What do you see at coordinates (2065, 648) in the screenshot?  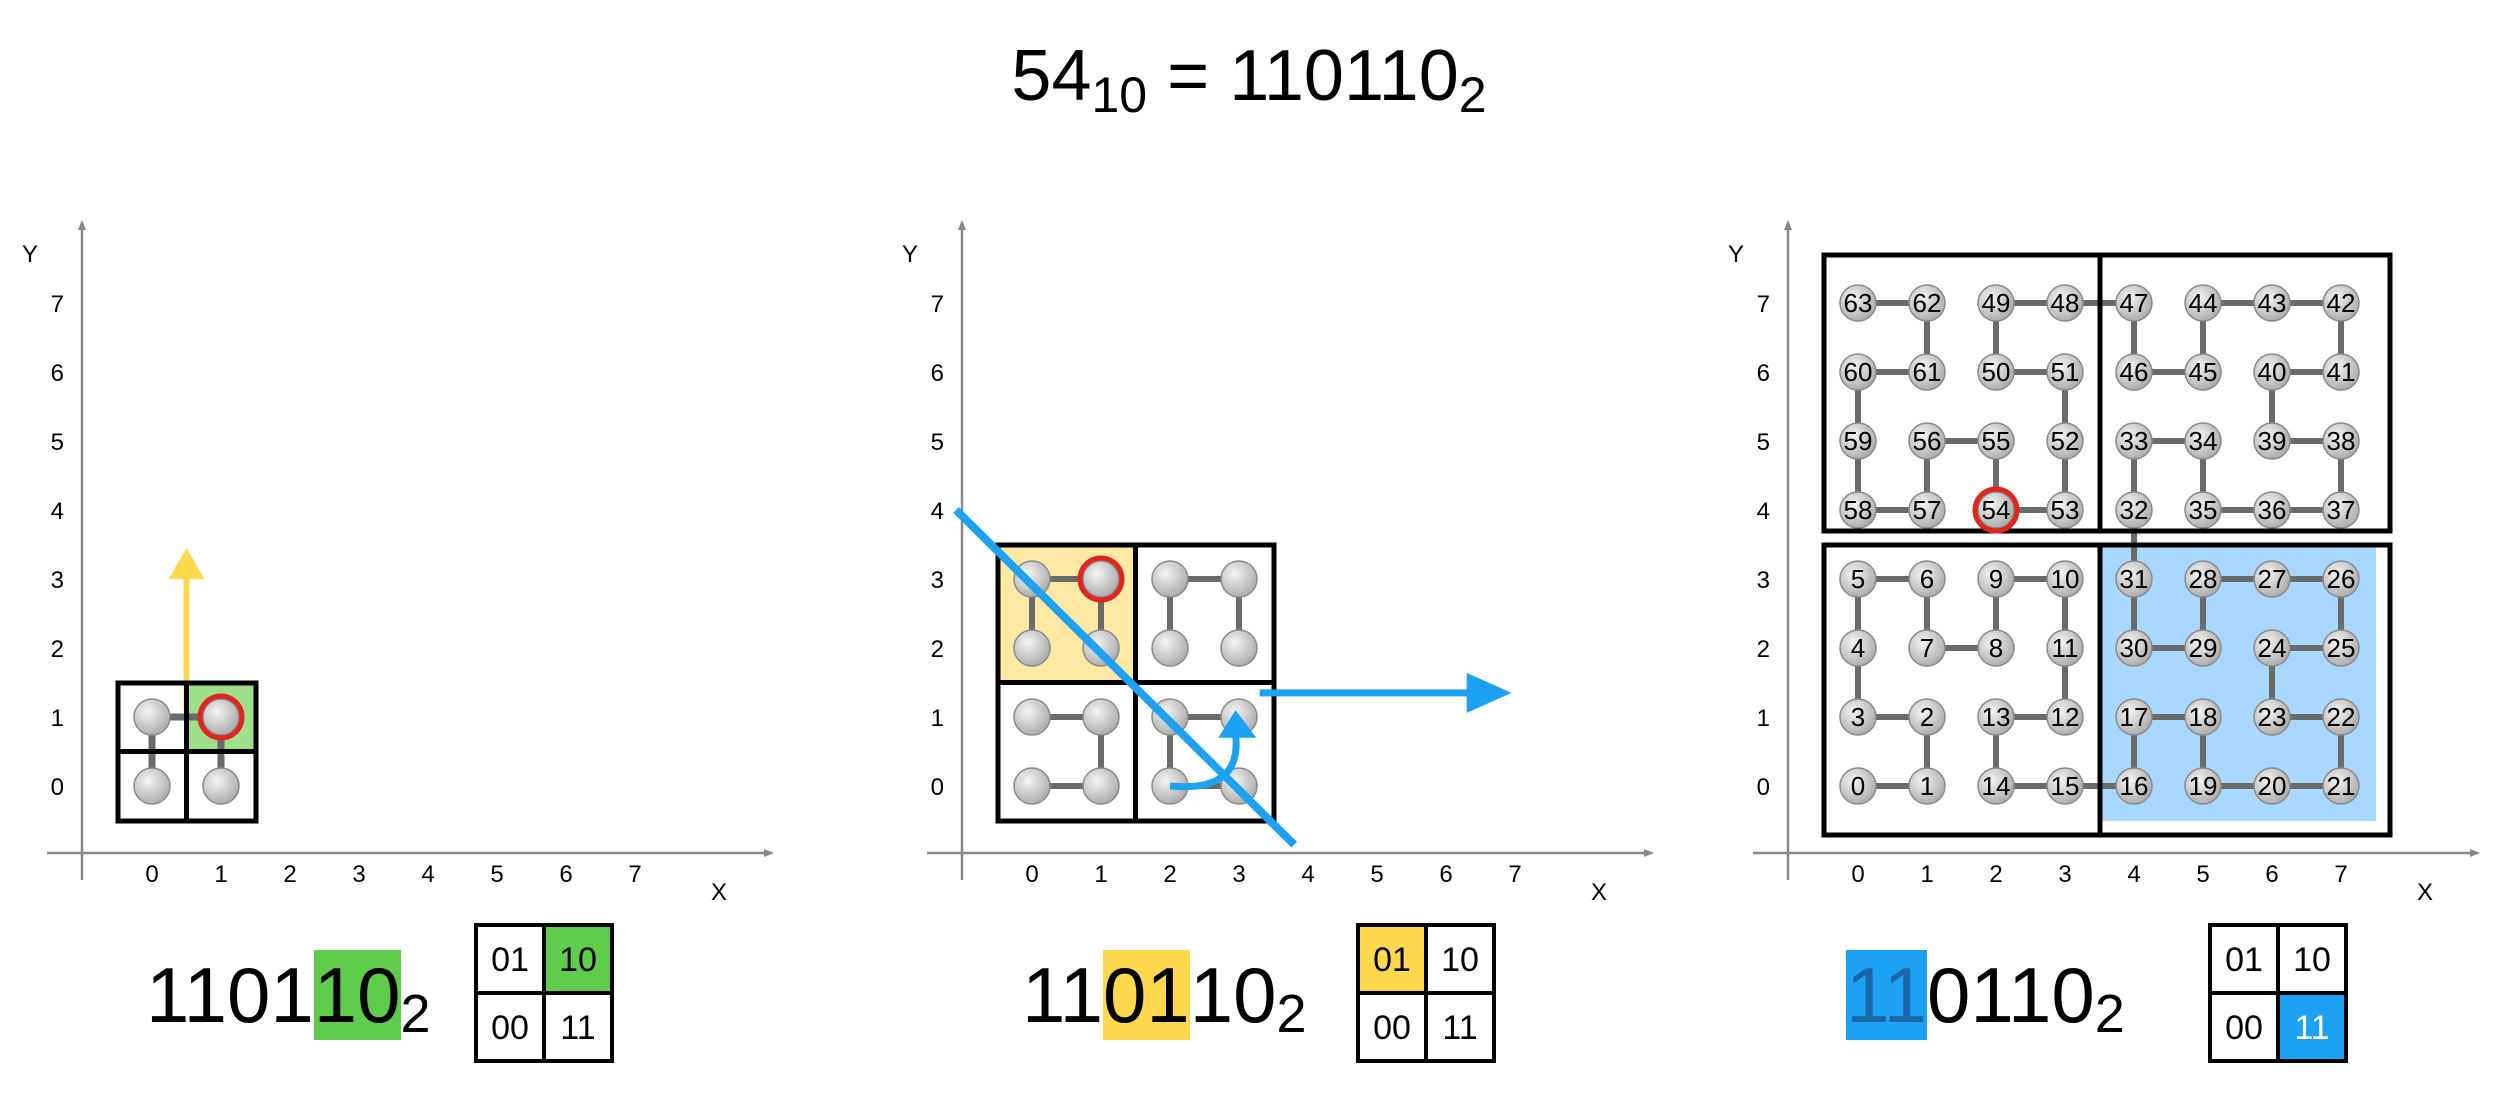 I see `node-index-label: 11` at bounding box center [2065, 648].